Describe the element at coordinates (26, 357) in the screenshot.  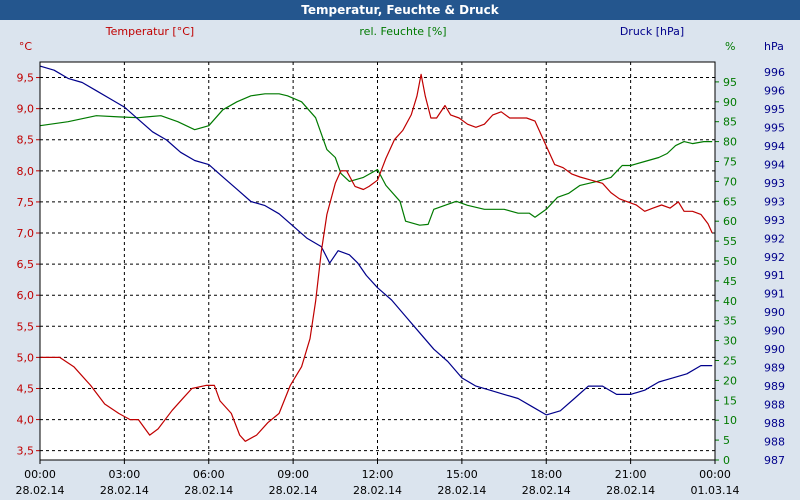
I see `temperature-tick-label: 5,0` at that location.